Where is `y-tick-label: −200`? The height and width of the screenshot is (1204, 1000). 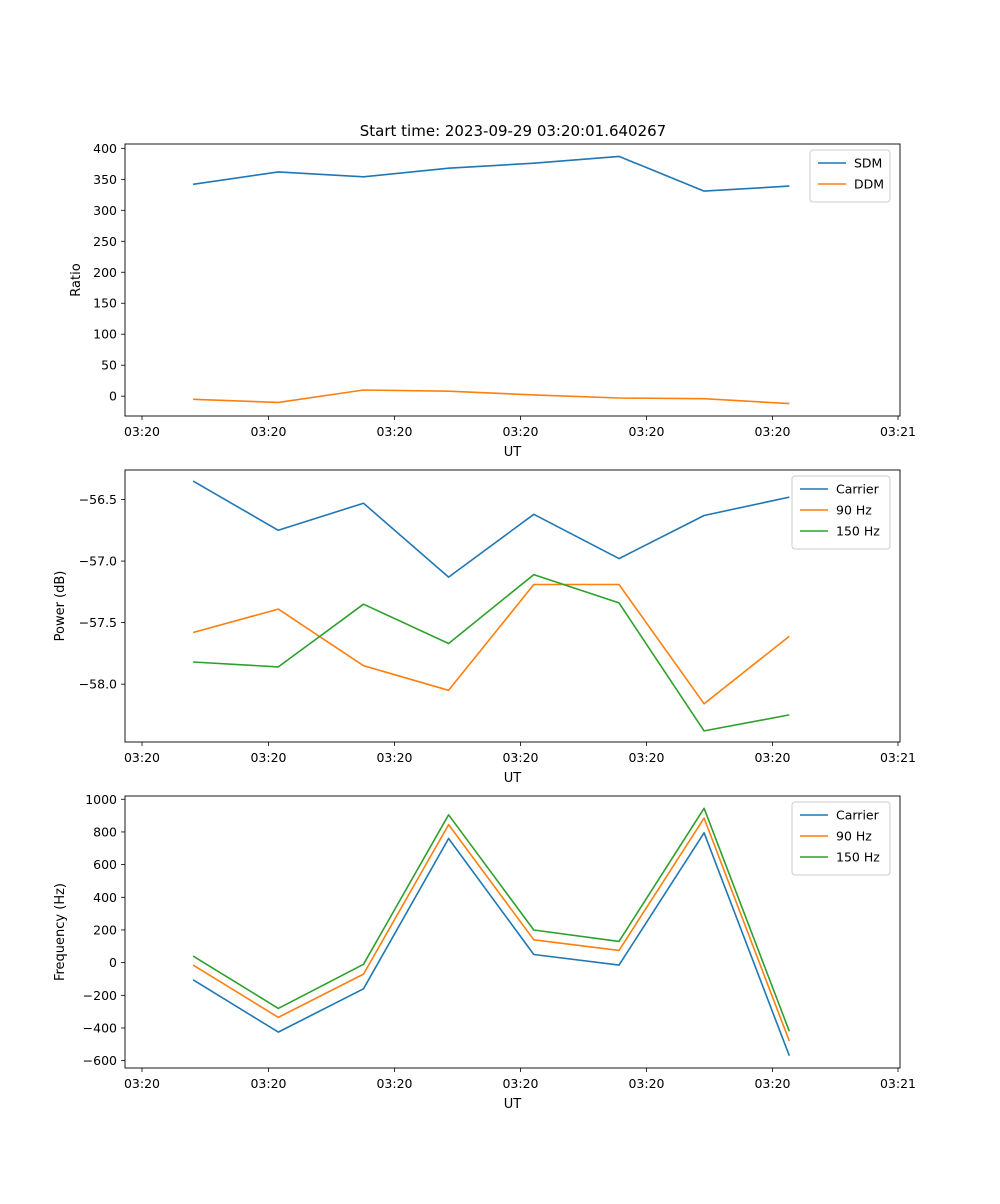 y-tick-label: −200 is located at coordinates (100, 995).